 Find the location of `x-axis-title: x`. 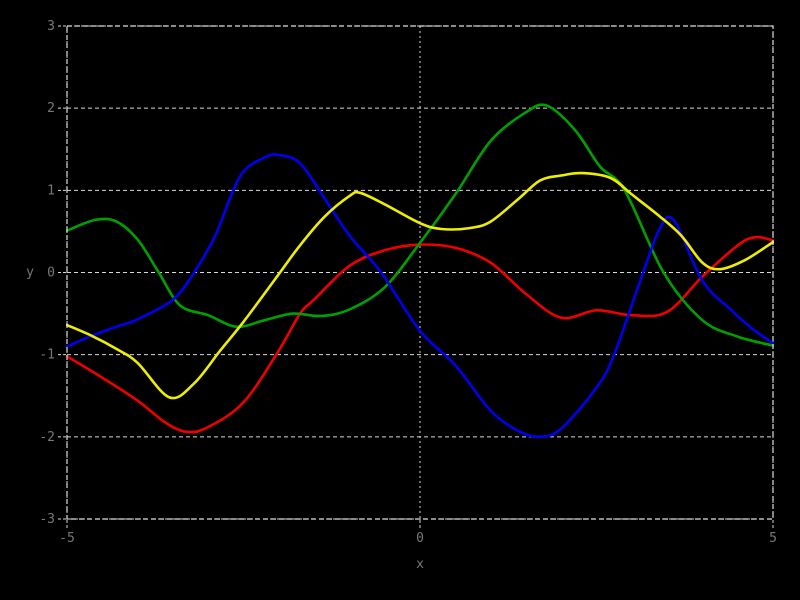

x-axis-title: x is located at coordinates (420, 564).